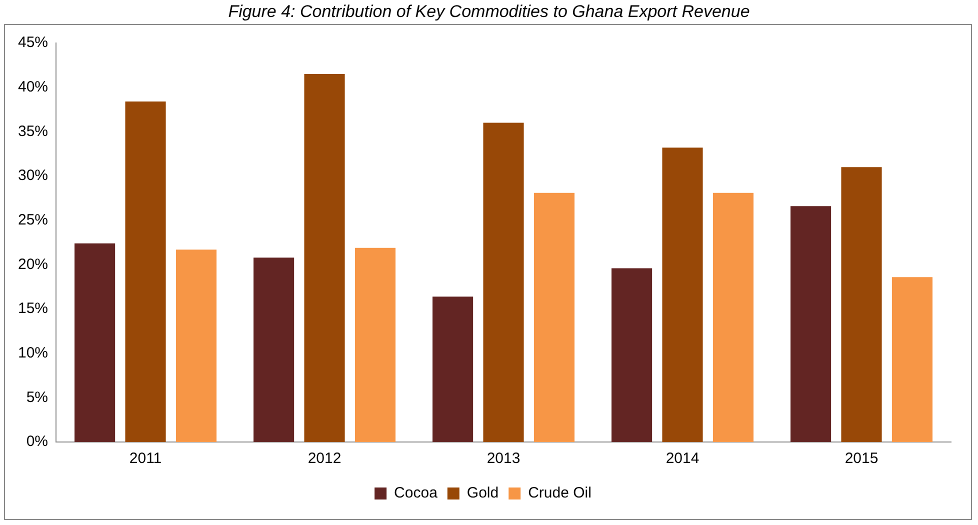 The height and width of the screenshot is (525, 978). Describe the element at coordinates (489, 12) in the screenshot. I see `chart-title: Figure 4: Contribution of Key Commodities to Ghana Export Revenue` at that location.